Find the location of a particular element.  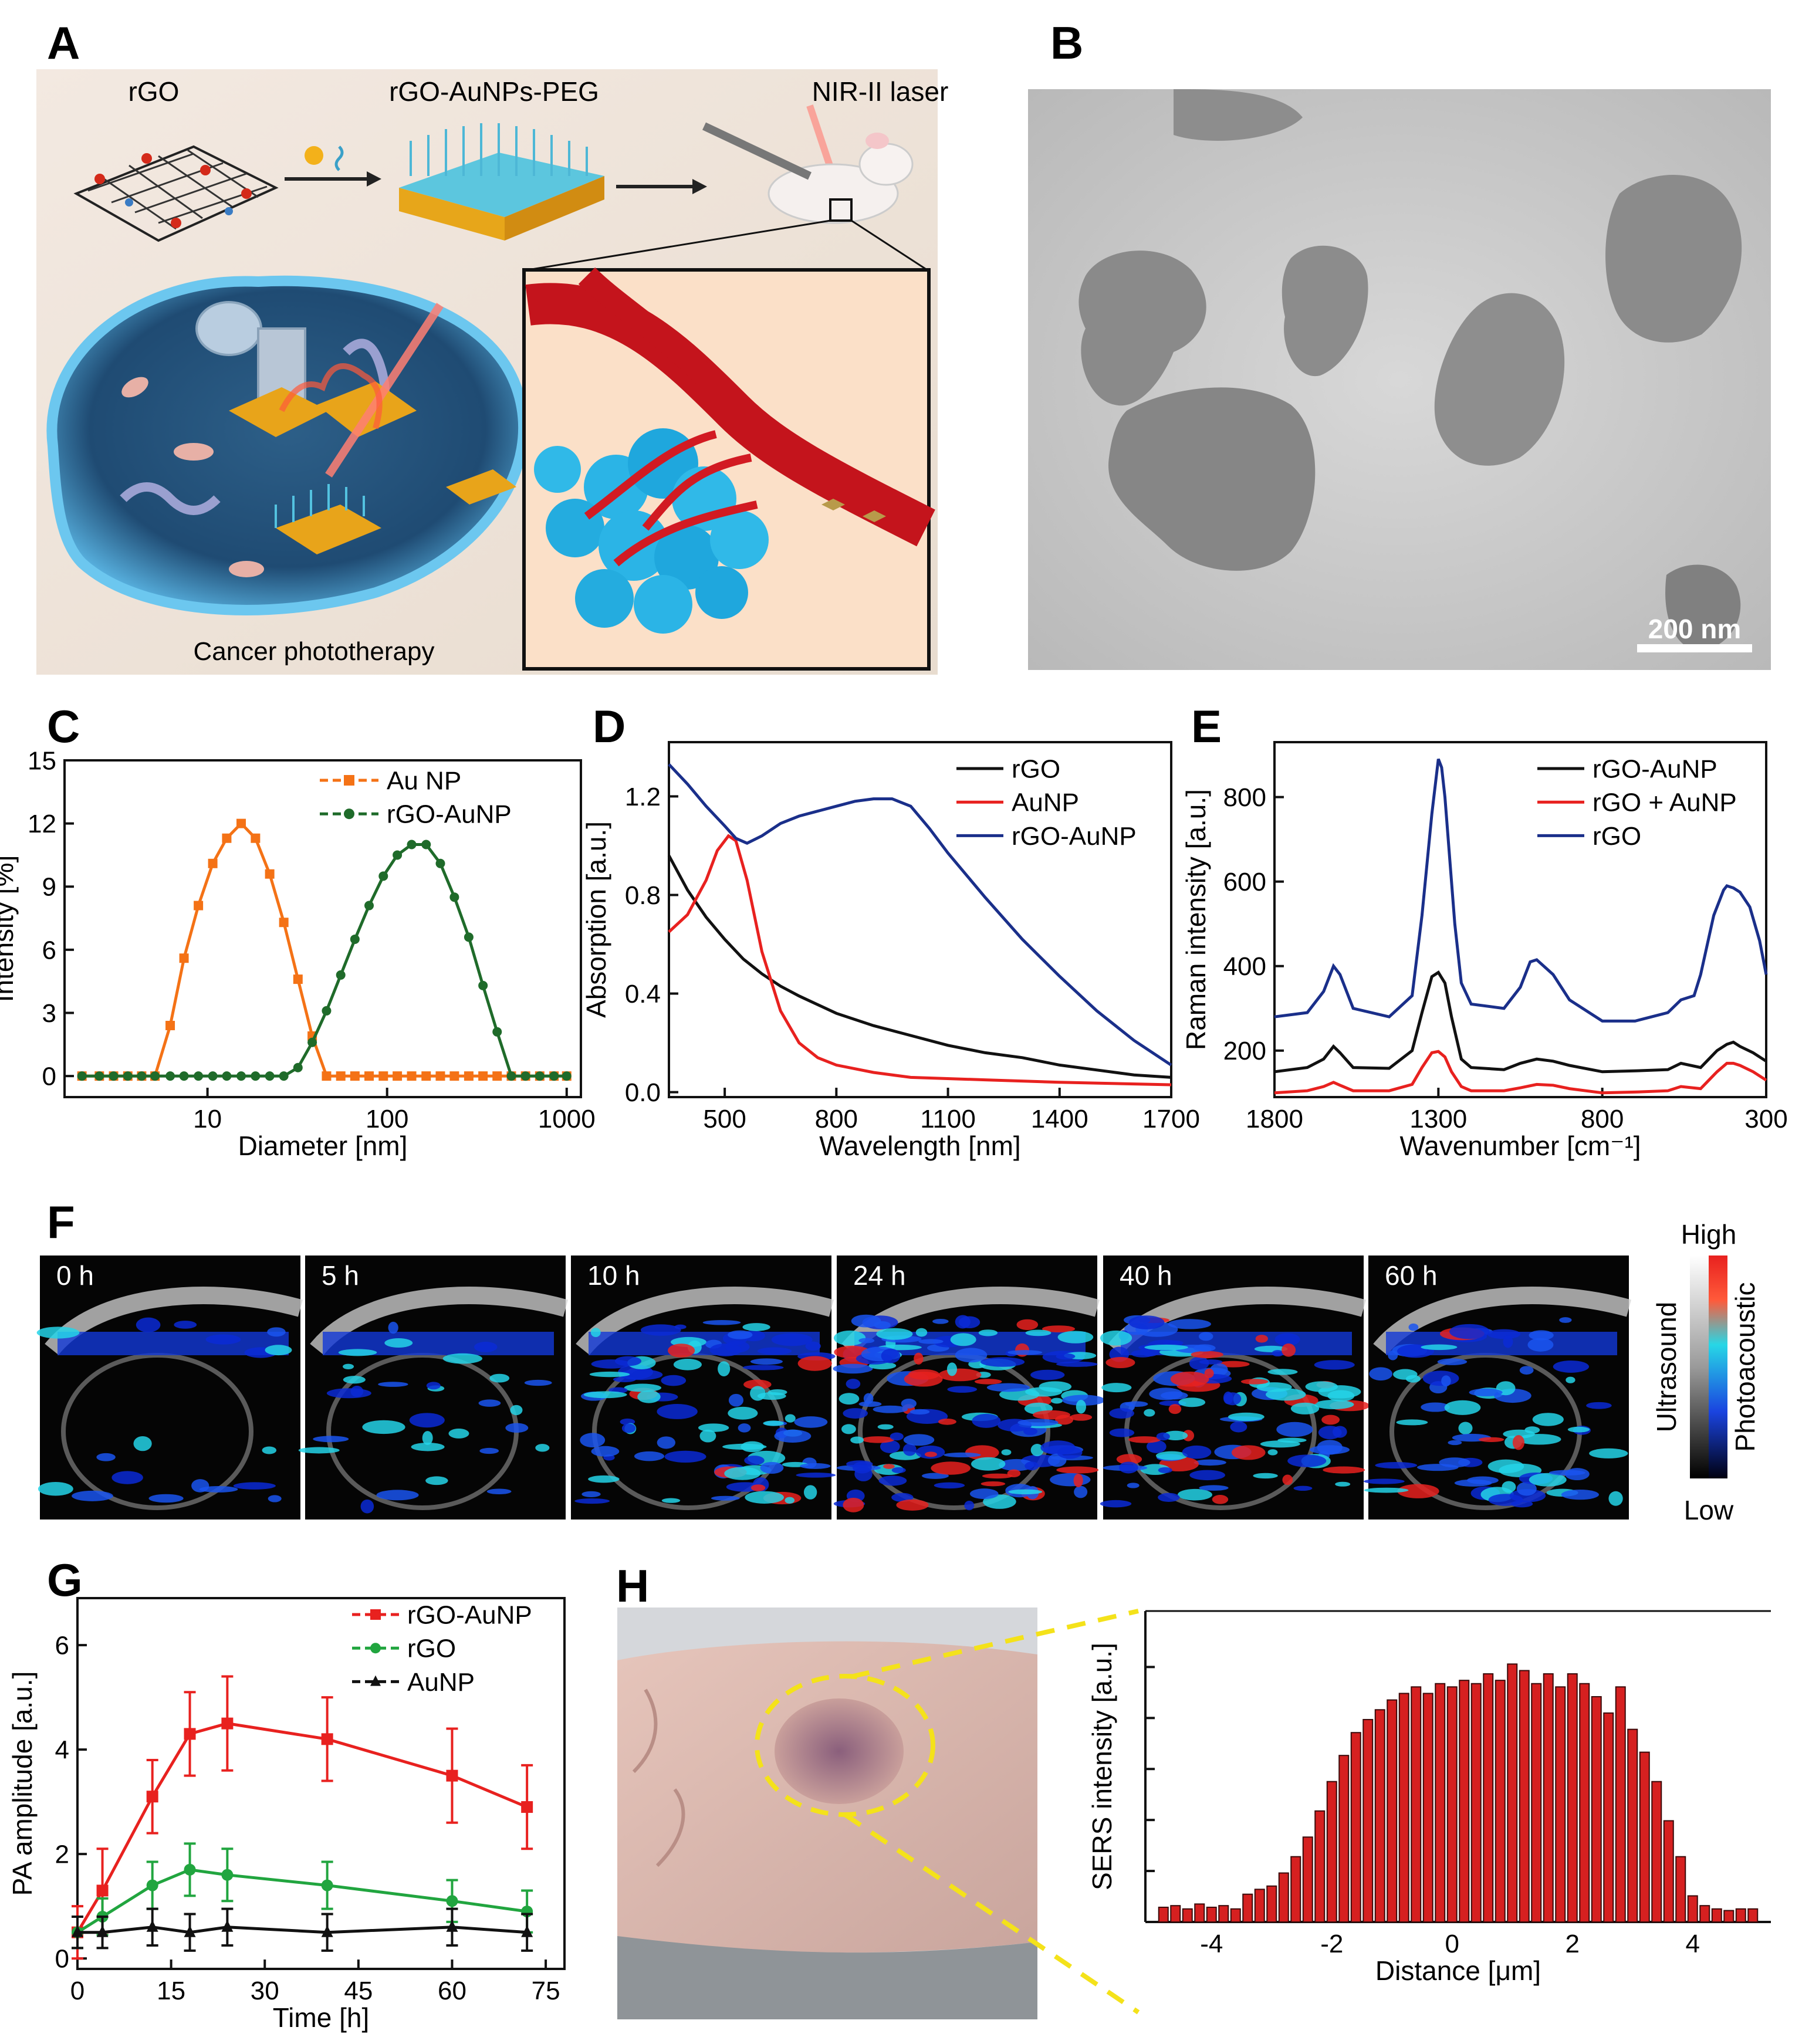

panel-b: B 200 nm is located at coordinates (1399, 343).